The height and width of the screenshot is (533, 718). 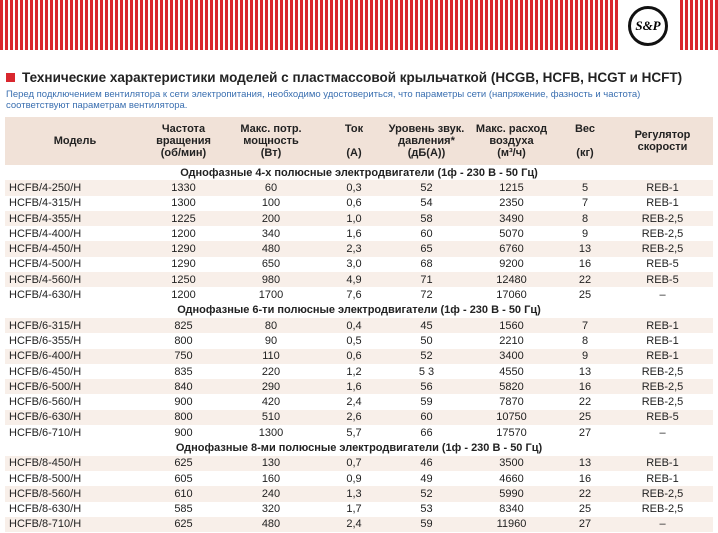 What do you see at coordinates (183, 387) in the screenshot?
I see `value-cell: 840` at bounding box center [183, 387].